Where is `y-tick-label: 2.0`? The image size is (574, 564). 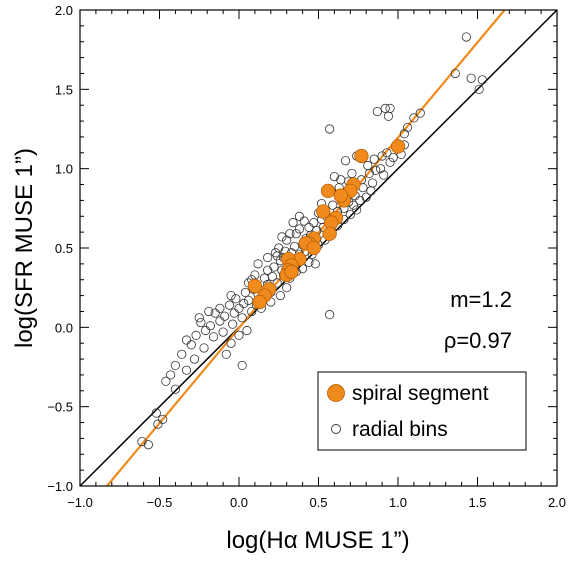 y-tick-label: 2.0 is located at coordinates (64, 10).